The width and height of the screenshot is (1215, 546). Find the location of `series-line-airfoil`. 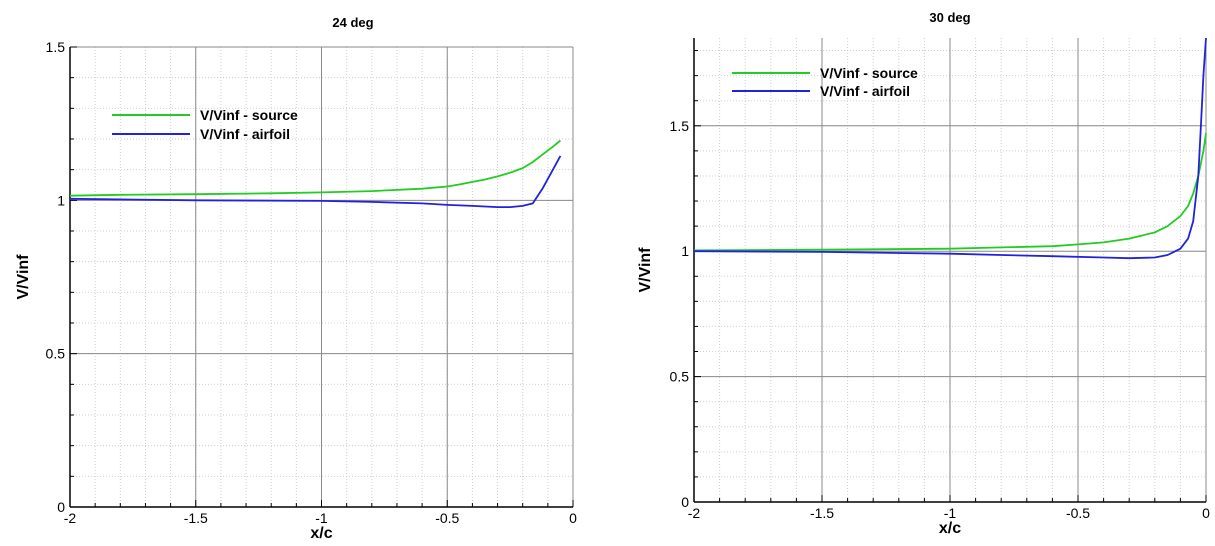

series-line-airfoil is located at coordinates (316, 182).